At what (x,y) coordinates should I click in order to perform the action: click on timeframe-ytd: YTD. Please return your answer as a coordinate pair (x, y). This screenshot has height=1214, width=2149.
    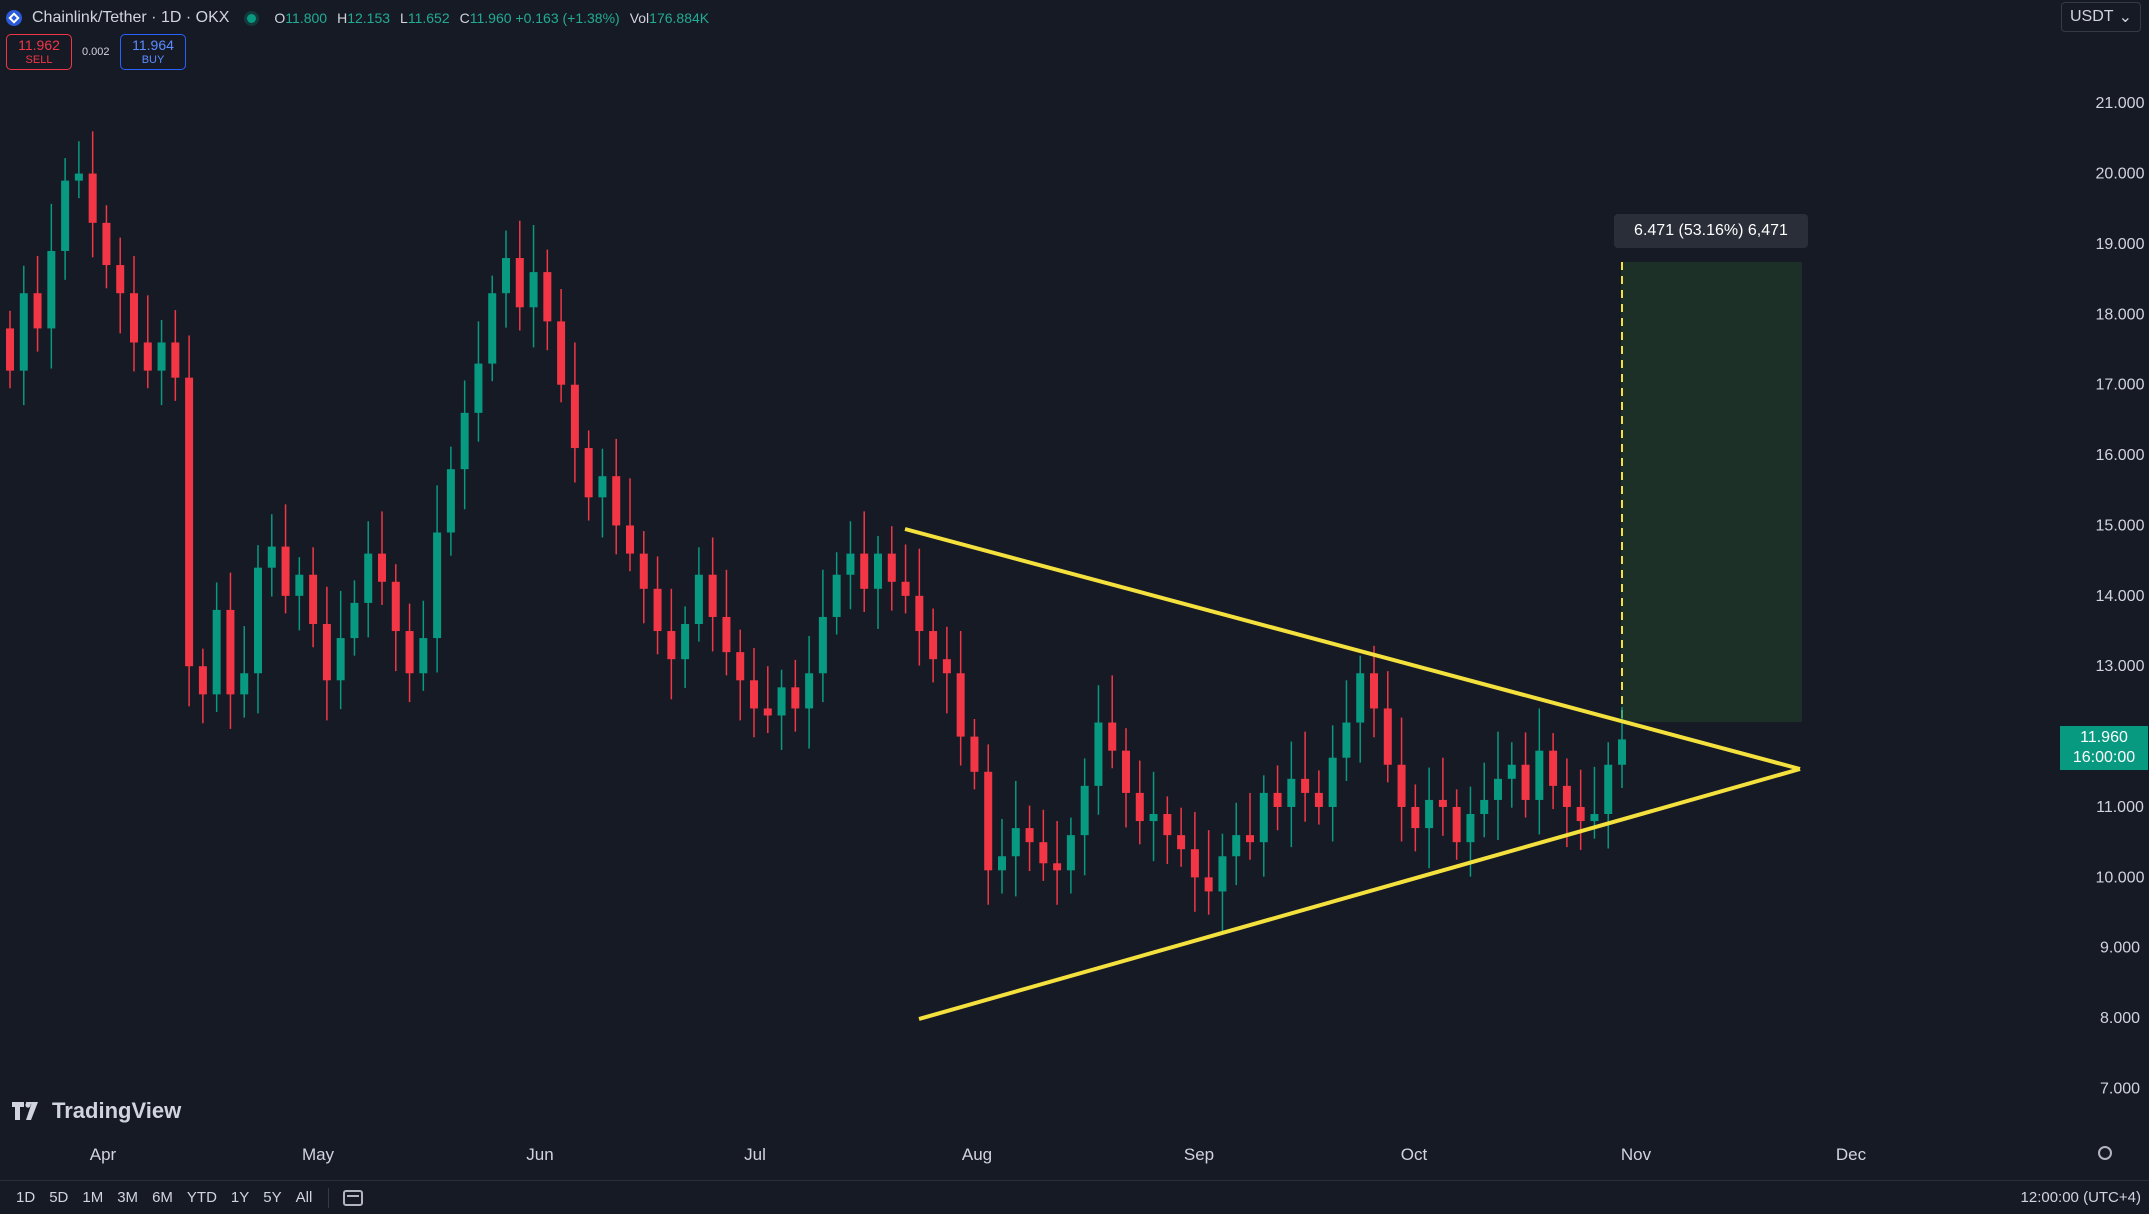
    Looking at the image, I should click on (201, 1197).